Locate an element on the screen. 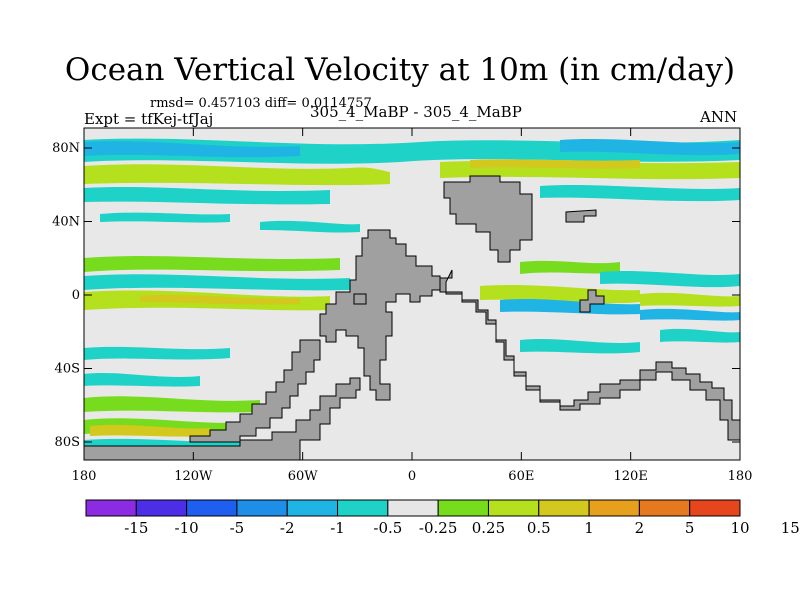 The height and width of the screenshot is (600, 800). velocity-field-20n is located at coordinates (412, 281).